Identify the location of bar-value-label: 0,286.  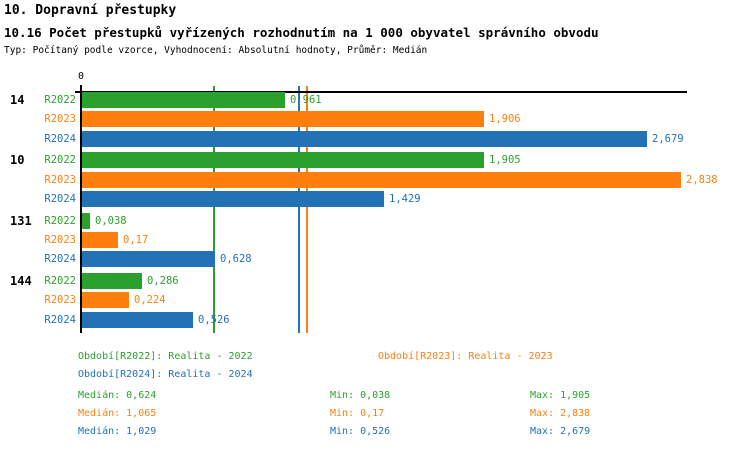
(163, 280).